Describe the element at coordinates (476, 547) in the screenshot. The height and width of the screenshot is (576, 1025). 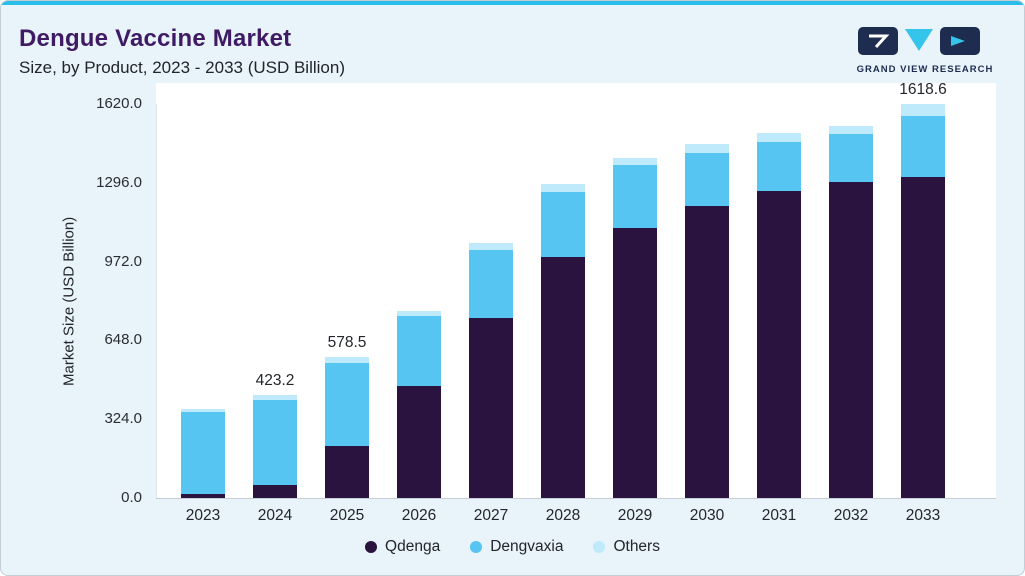
I see `legend-dot-dengvaxia` at that location.